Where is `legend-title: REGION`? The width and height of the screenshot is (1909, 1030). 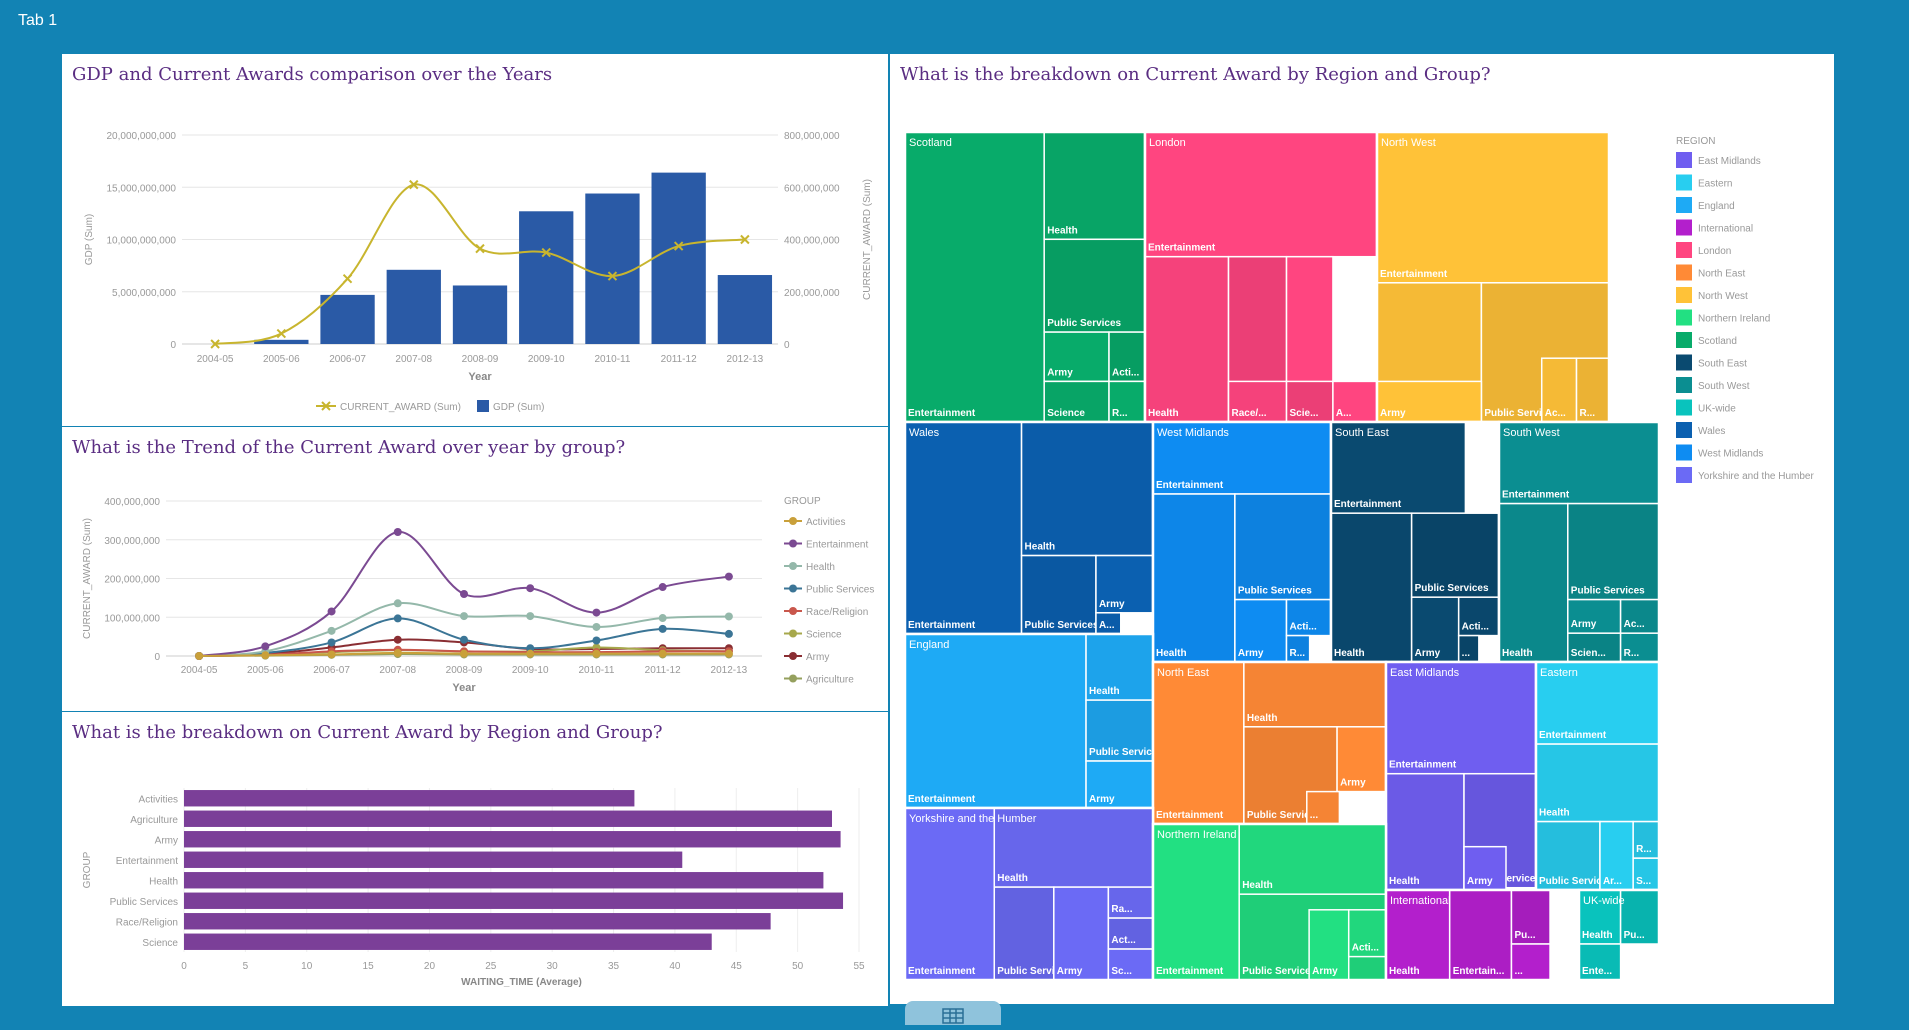 legend-title: REGION is located at coordinates (1695, 141).